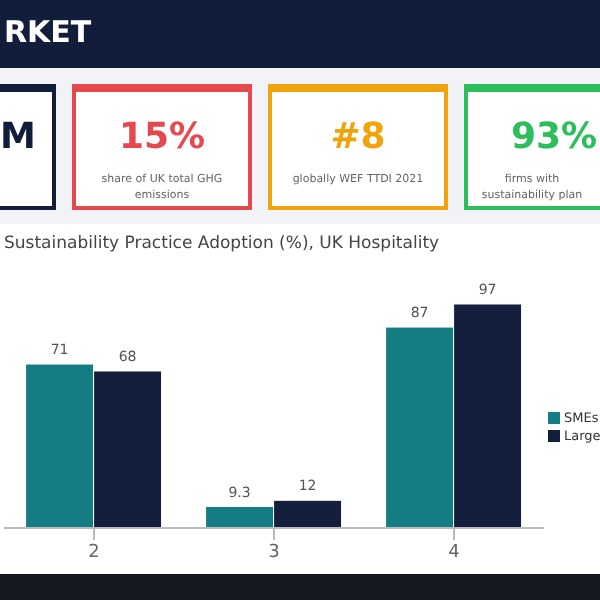 This screenshot has width=600, height=600. What do you see at coordinates (48, 32) in the screenshot?
I see `text: RKET` at bounding box center [48, 32].